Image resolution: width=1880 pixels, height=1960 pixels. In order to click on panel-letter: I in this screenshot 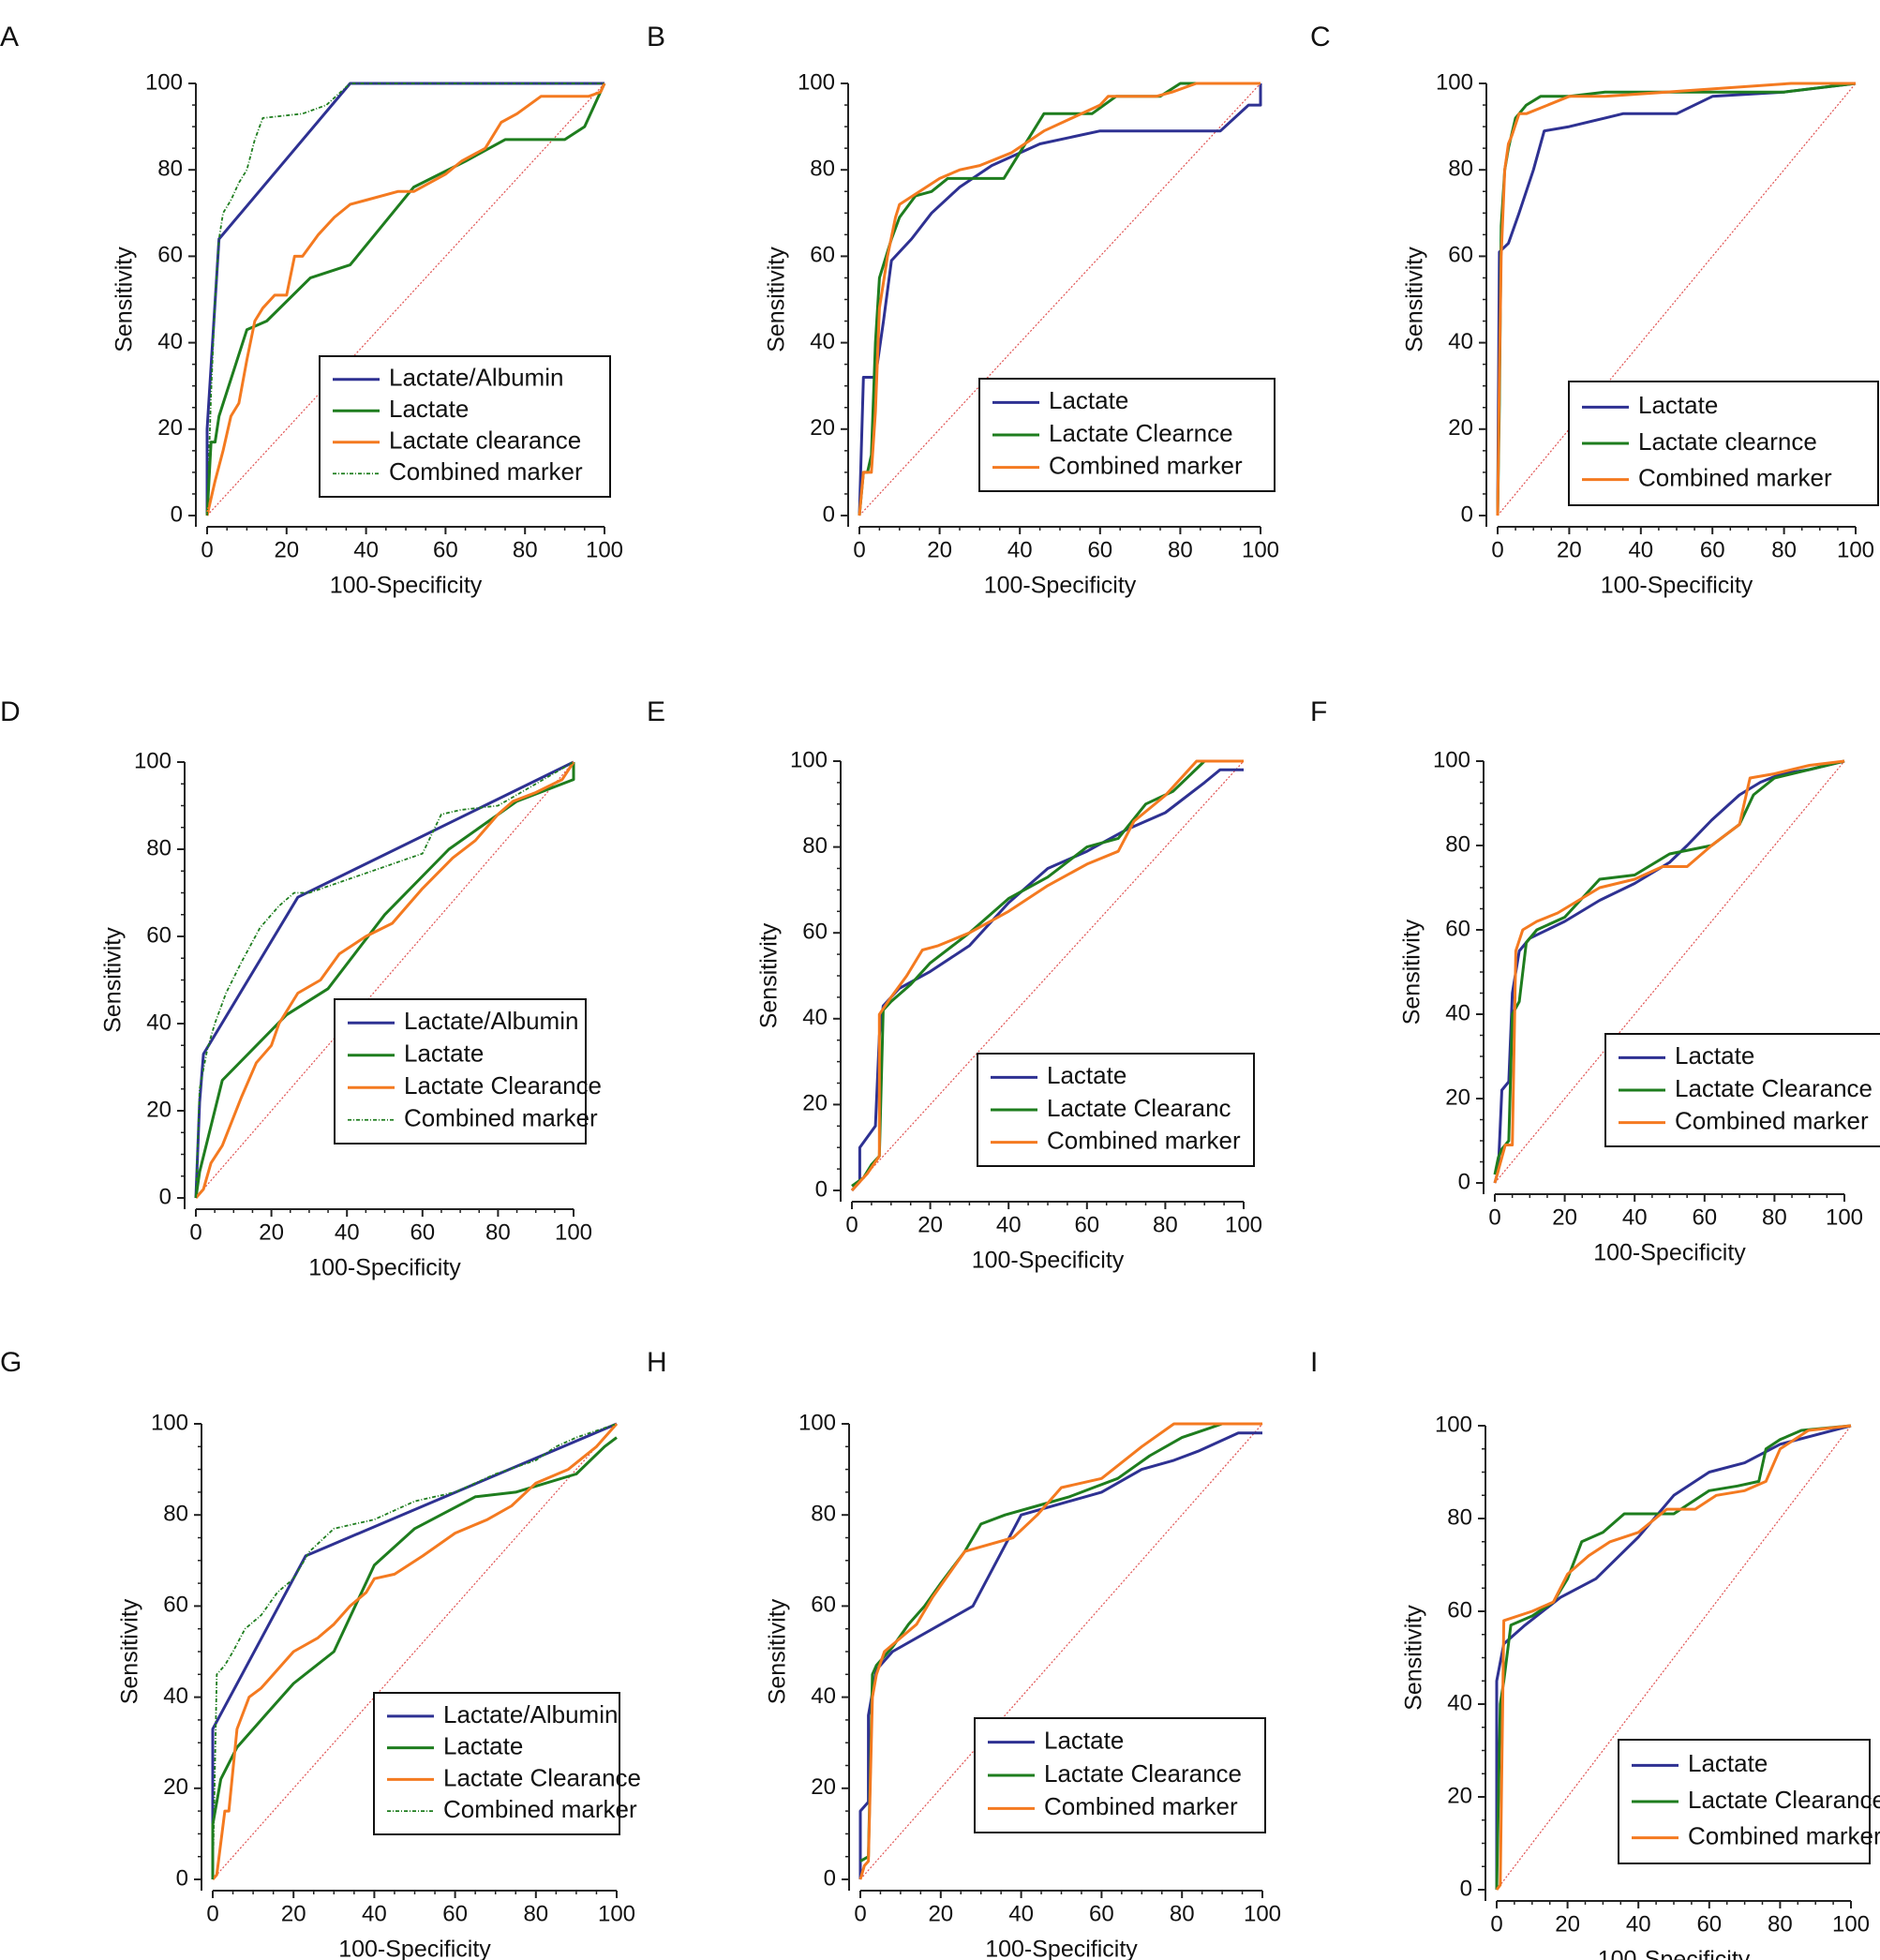, I will do `click(1314, 1362)`.